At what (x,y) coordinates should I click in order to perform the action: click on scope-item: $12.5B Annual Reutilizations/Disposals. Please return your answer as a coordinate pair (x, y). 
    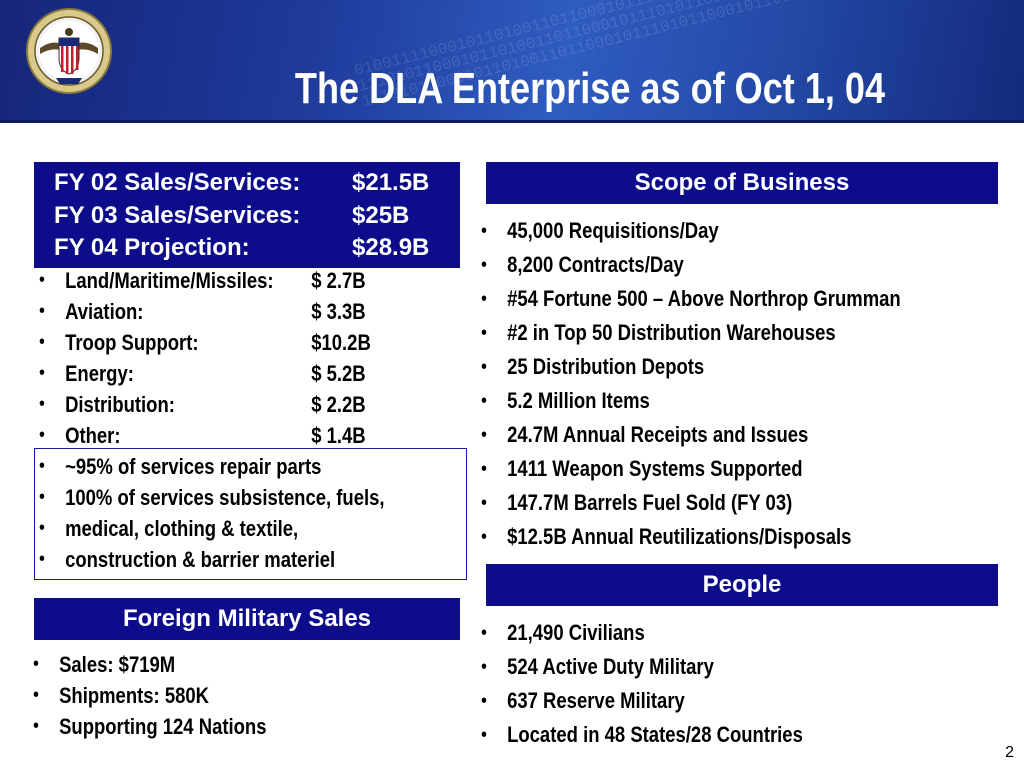
    Looking at the image, I should click on (688, 537).